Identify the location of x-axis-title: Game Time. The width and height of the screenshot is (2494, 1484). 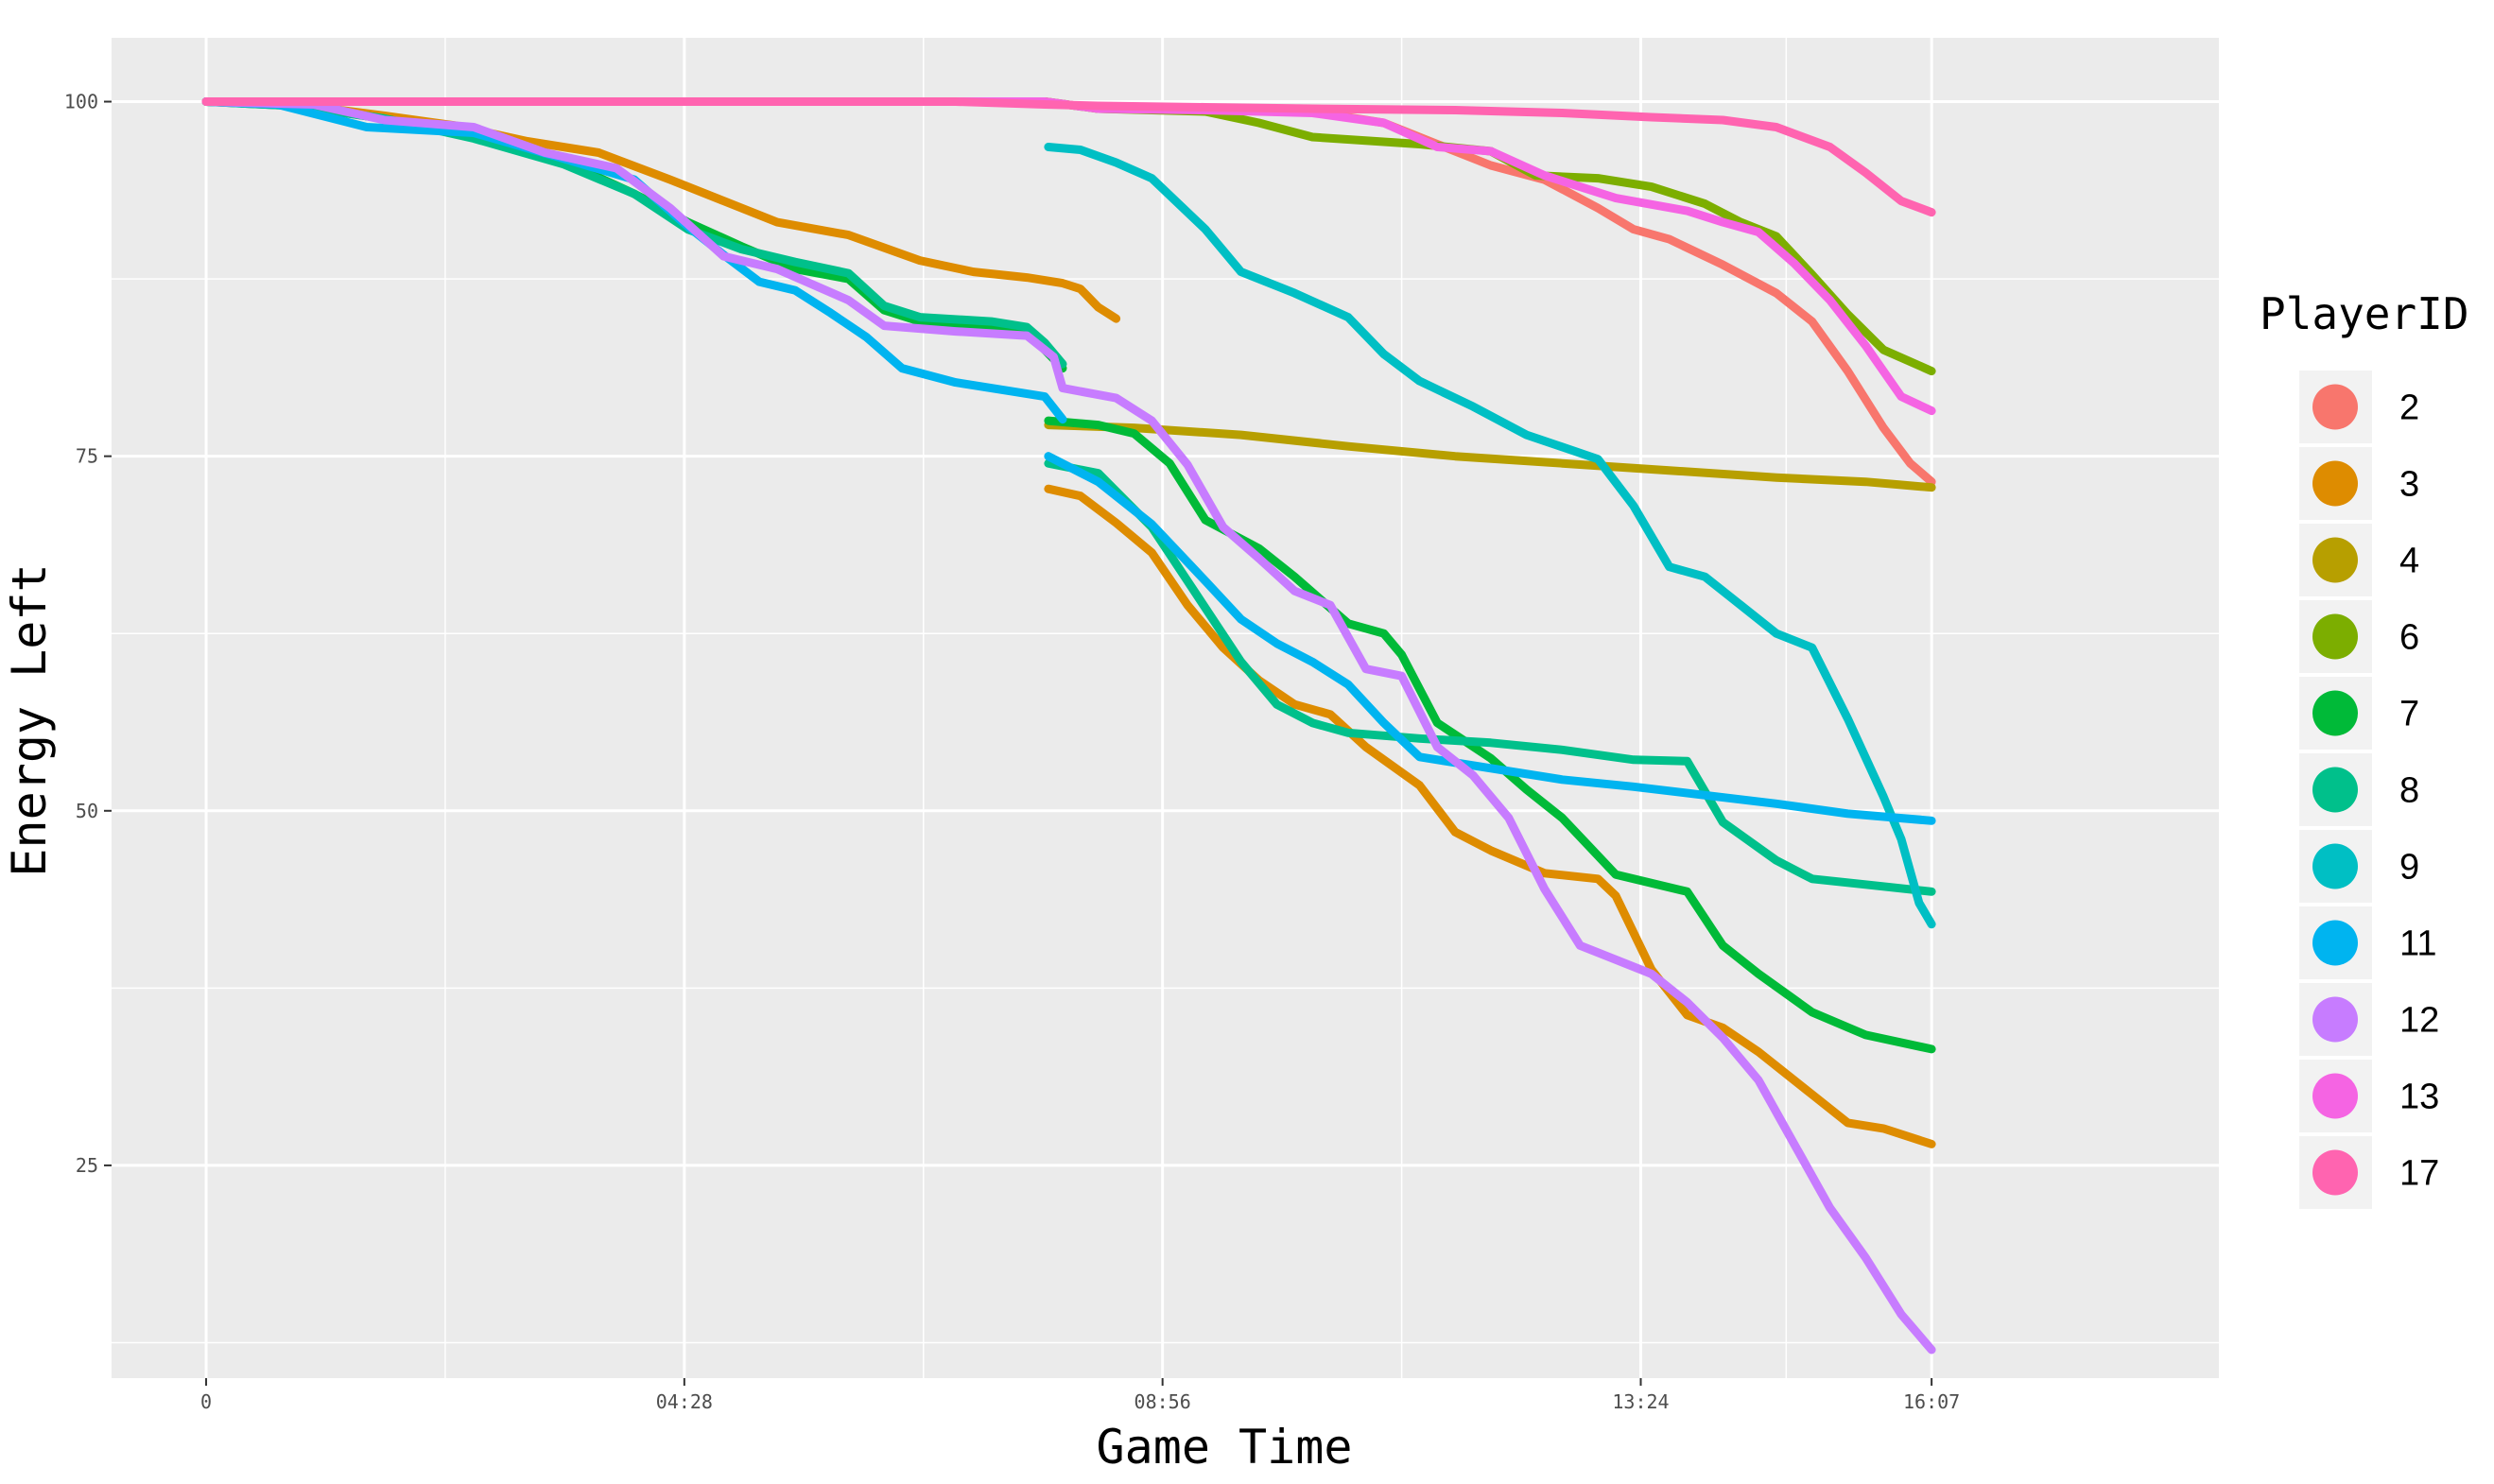
(1225, 1448).